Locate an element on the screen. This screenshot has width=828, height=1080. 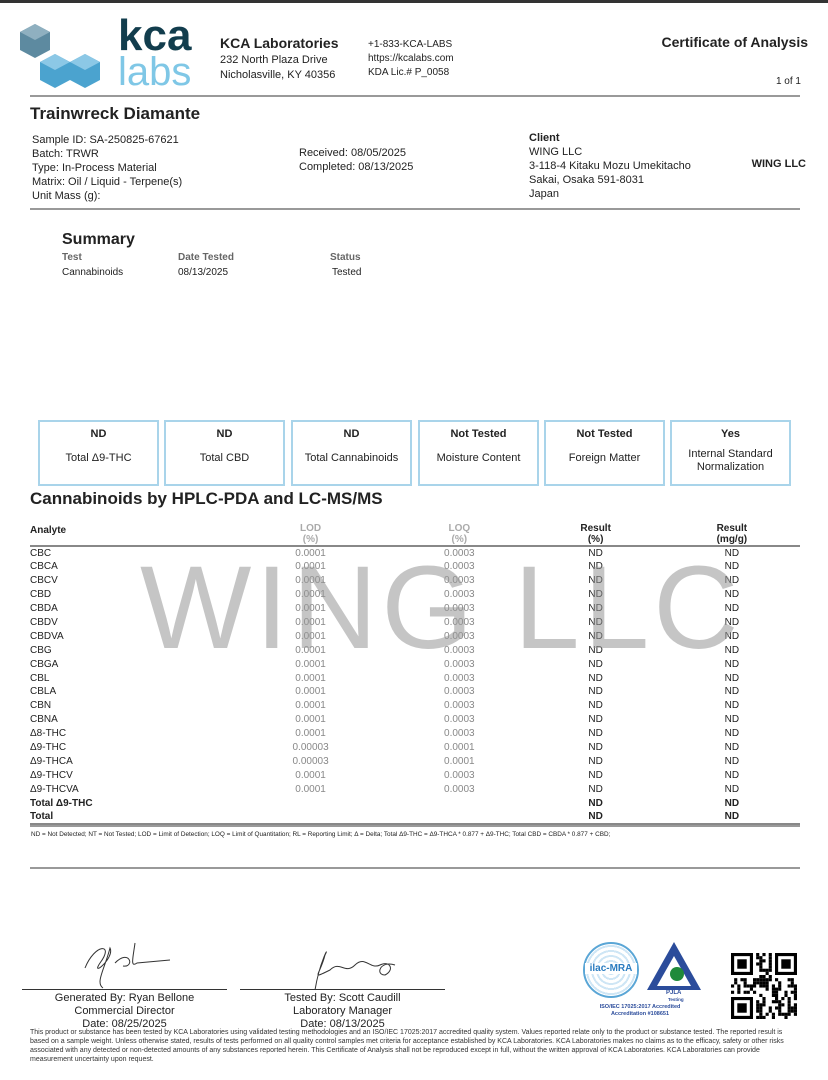
table-row: CBCA 0.0001 0.0003 ND ND is located at coordinates (415, 567).